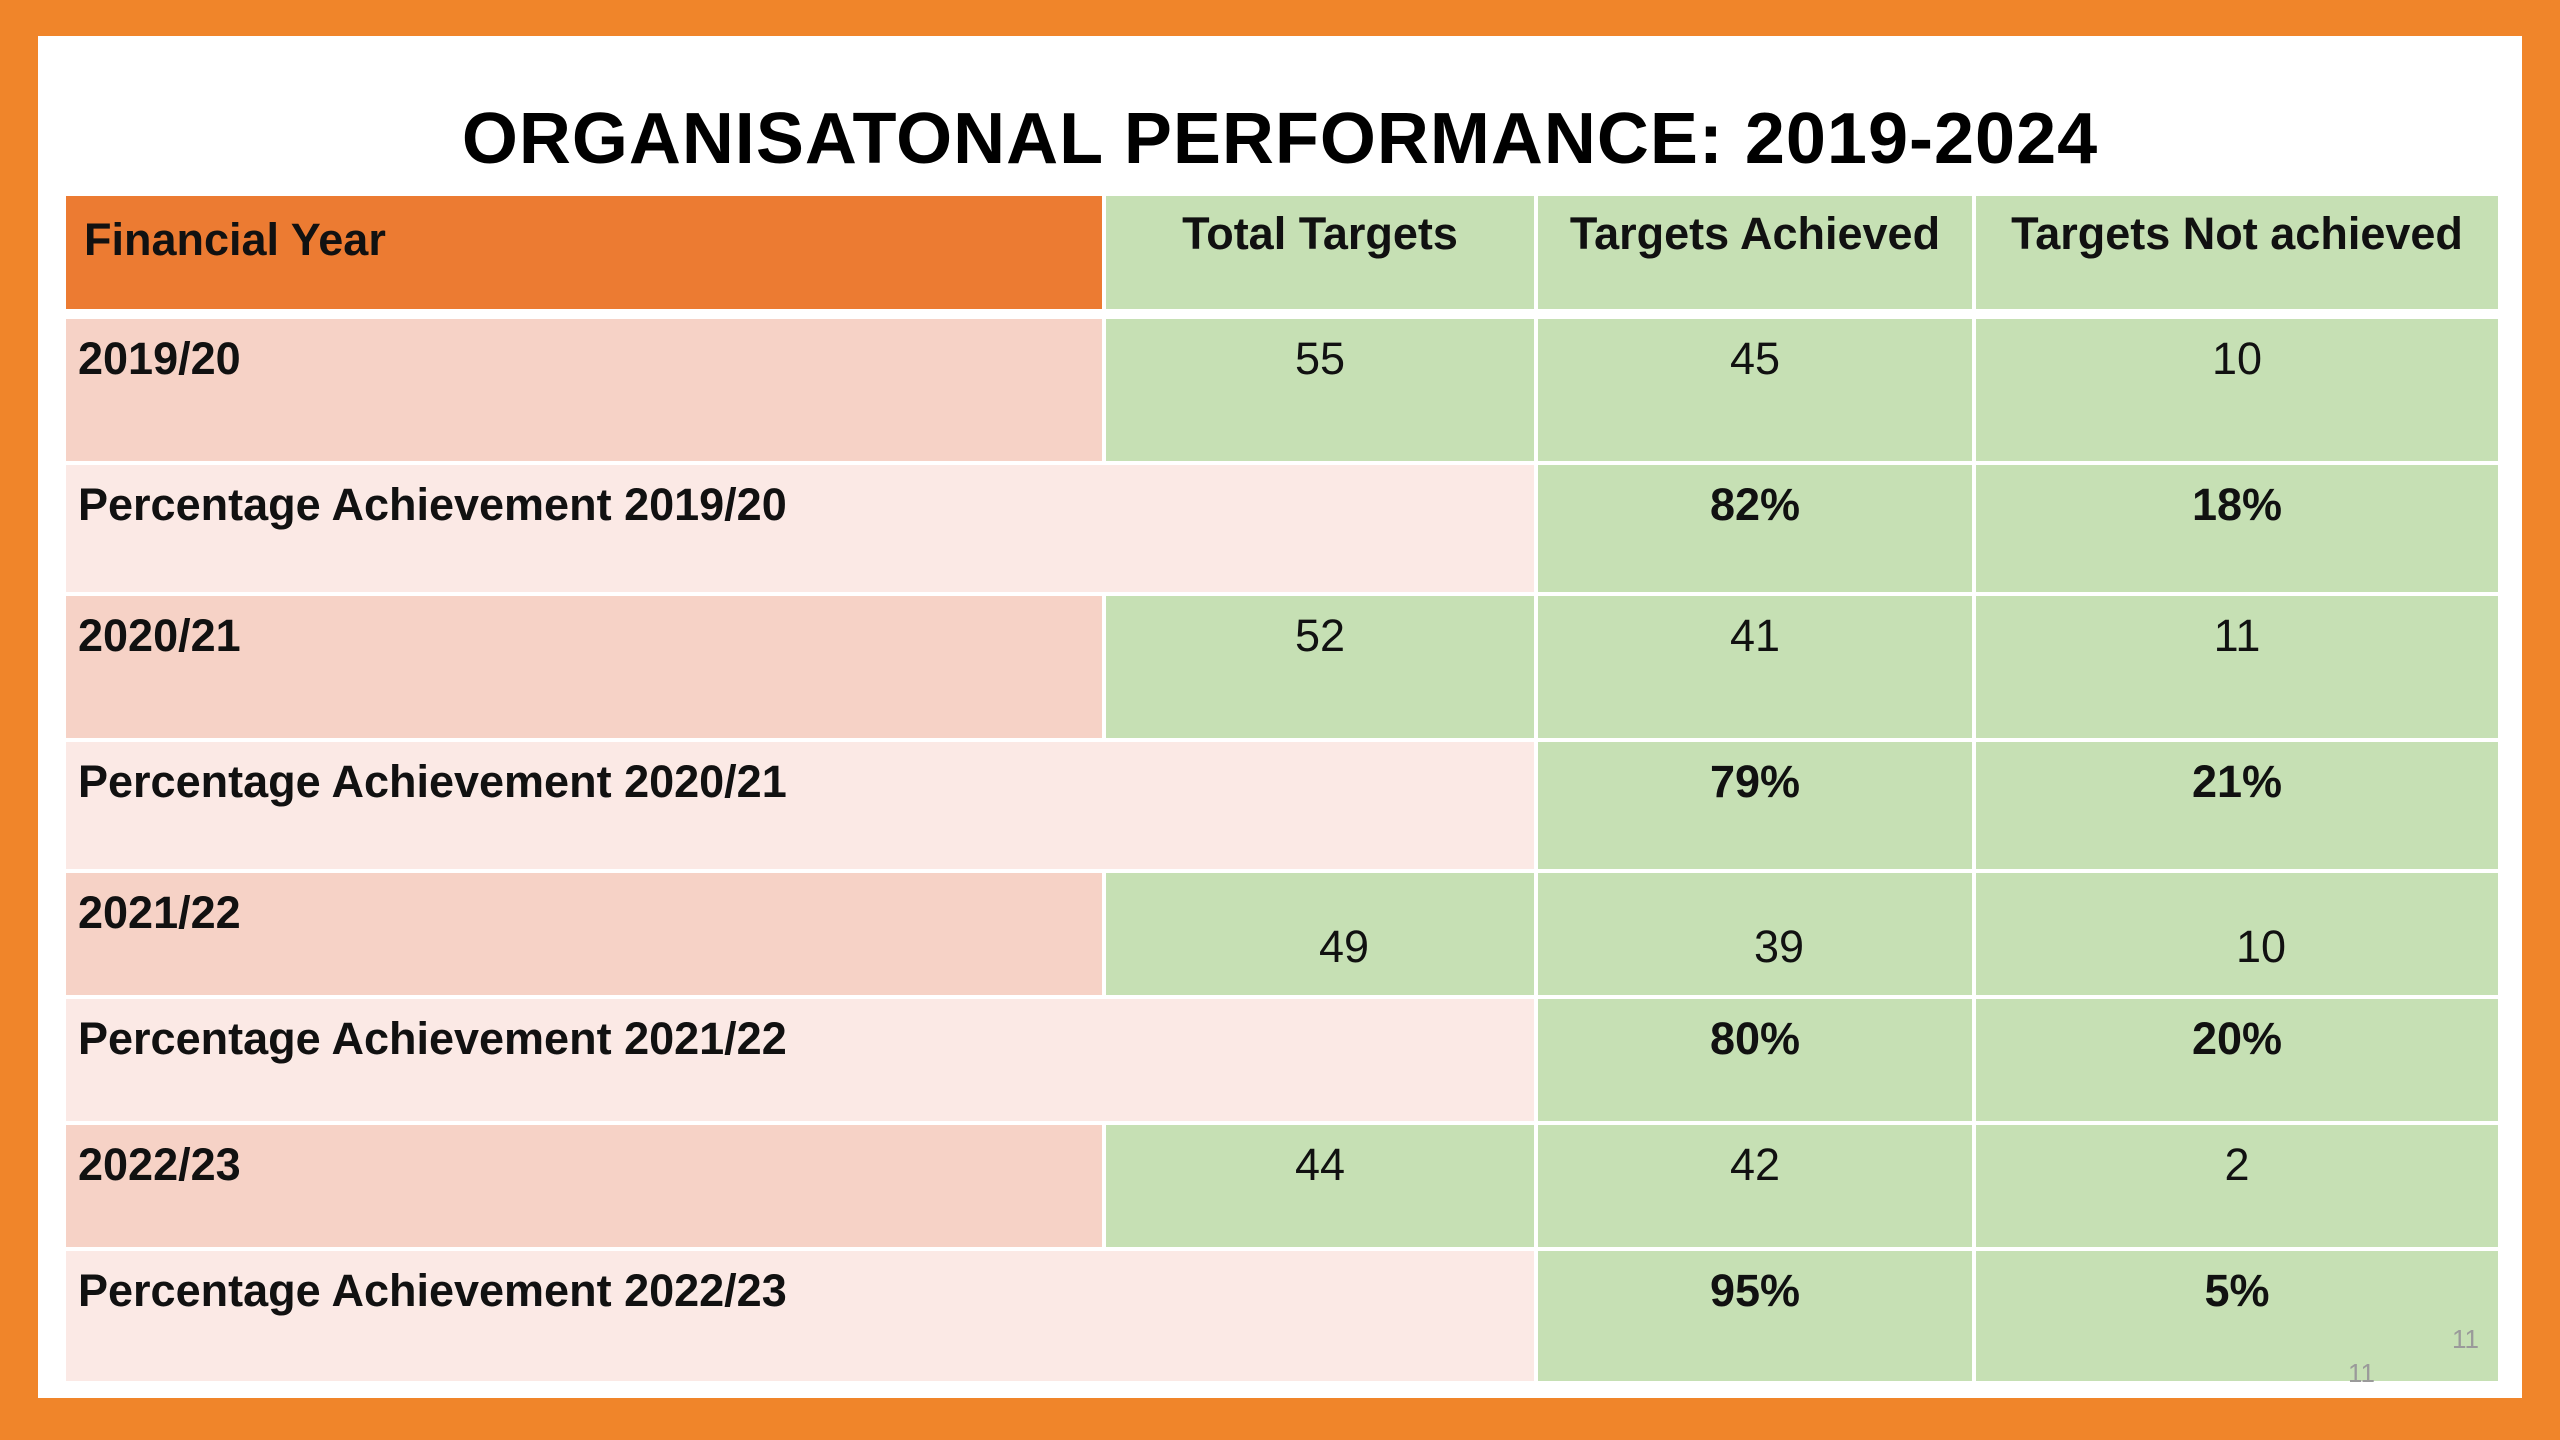 The height and width of the screenshot is (1440, 2560). What do you see at coordinates (2465, 1339) in the screenshot?
I see `slide-number: 11` at bounding box center [2465, 1339].